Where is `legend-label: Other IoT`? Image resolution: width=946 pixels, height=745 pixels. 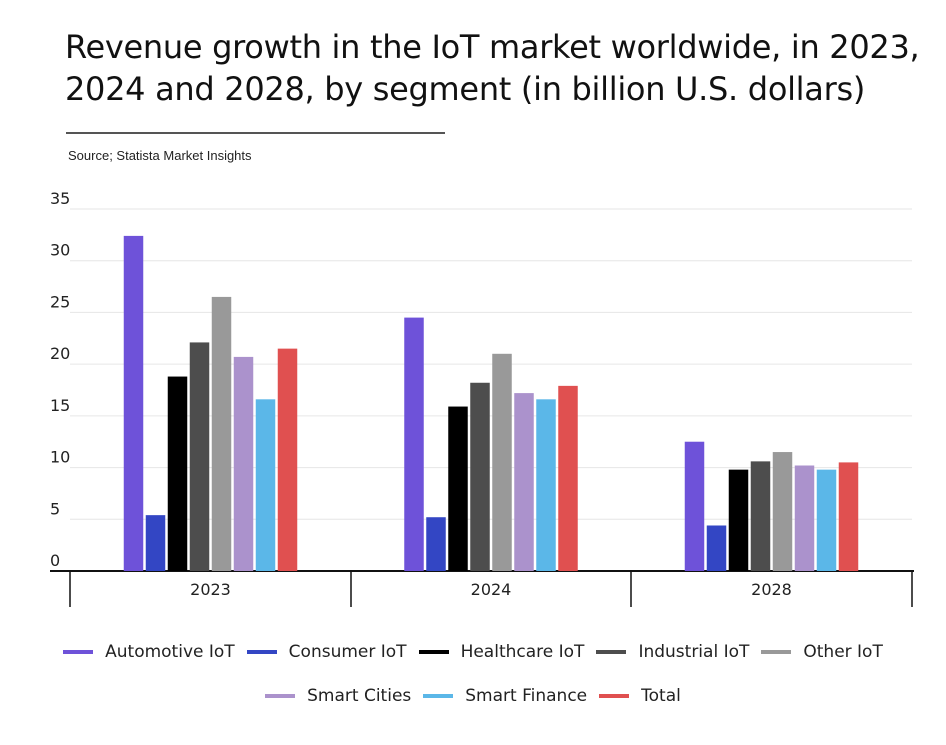
legend-label: Other IoT is located at coordinates (843, 652).